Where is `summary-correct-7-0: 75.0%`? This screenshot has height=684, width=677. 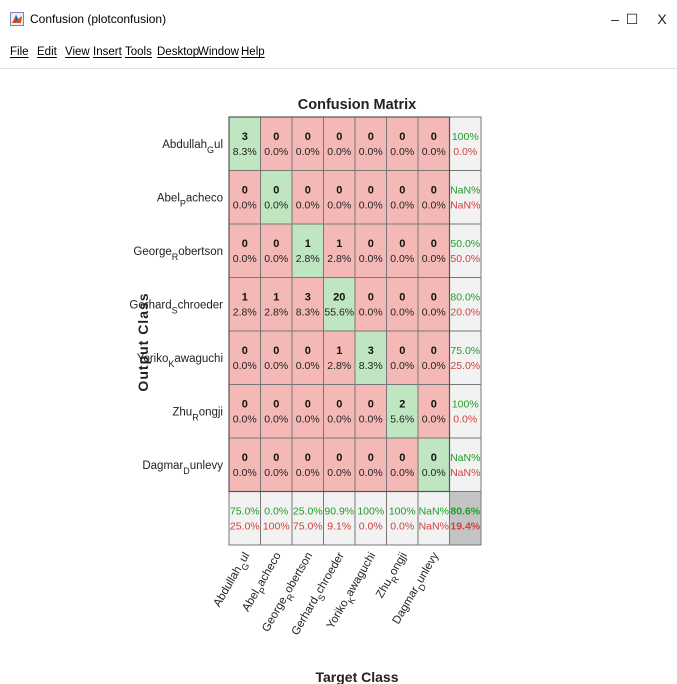
summary-correct-7-0: 75.0% is located at coordinates (245, 512).